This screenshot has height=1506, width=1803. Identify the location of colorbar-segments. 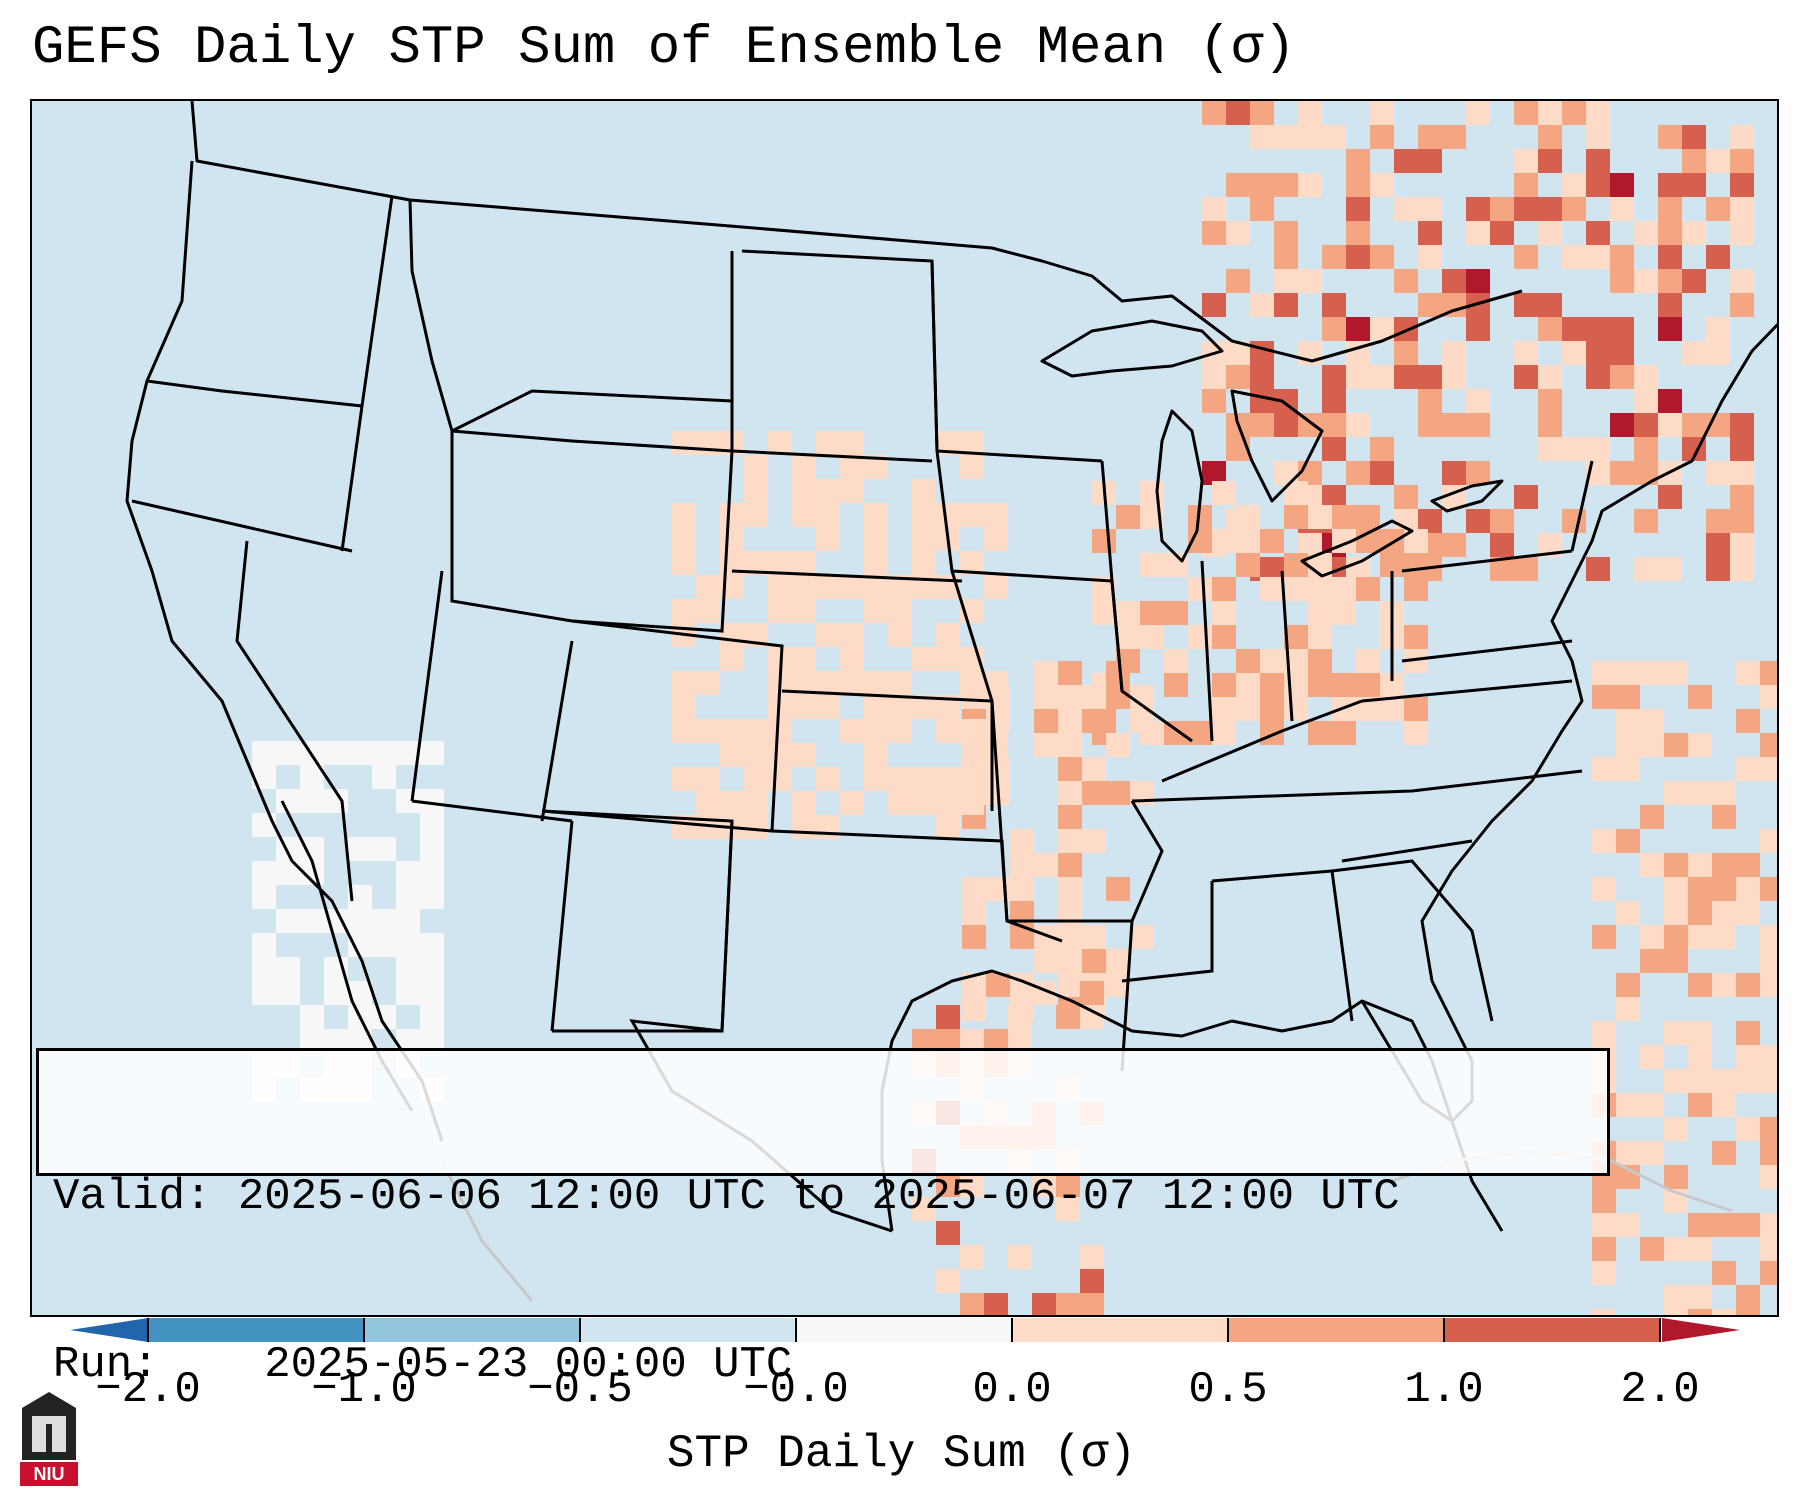
(904, 1330).